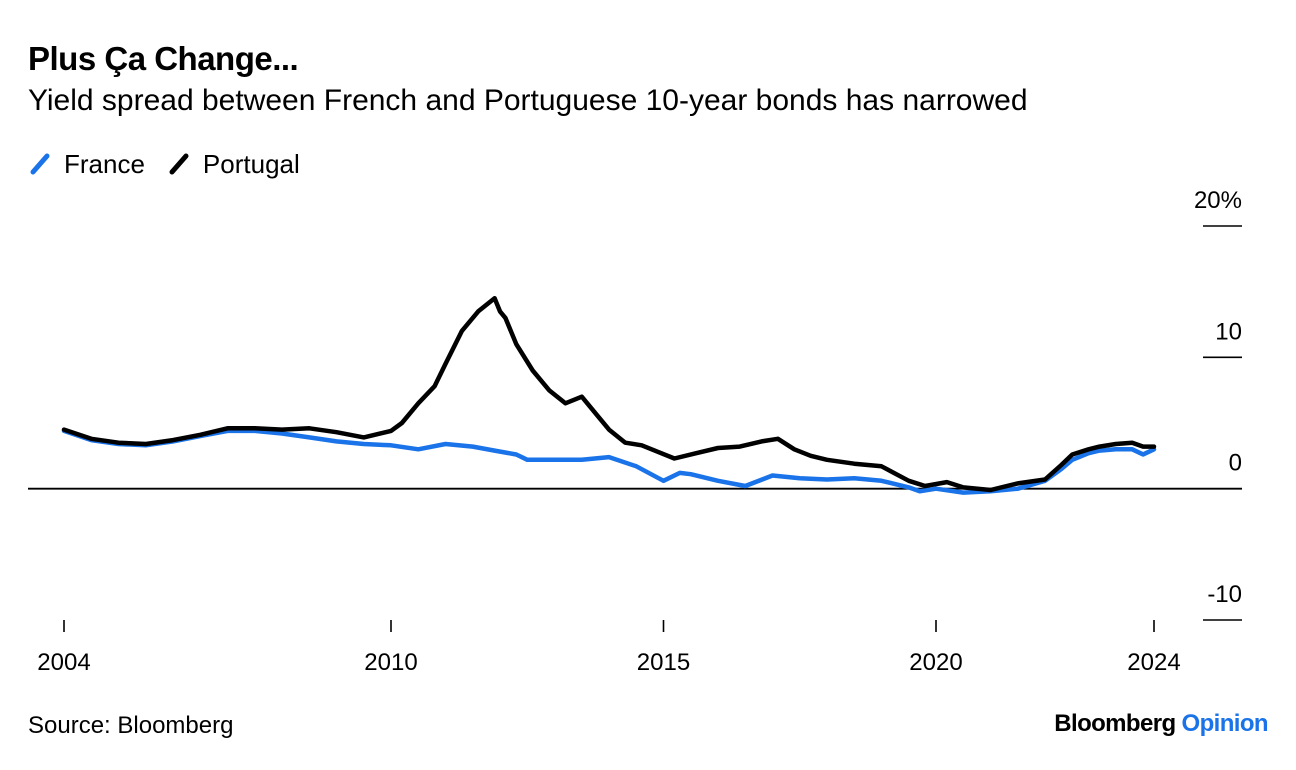  Describe the element at coordinates (1115, 723) in the screenshot. I see `brand-name: Bloomberg` at that location.